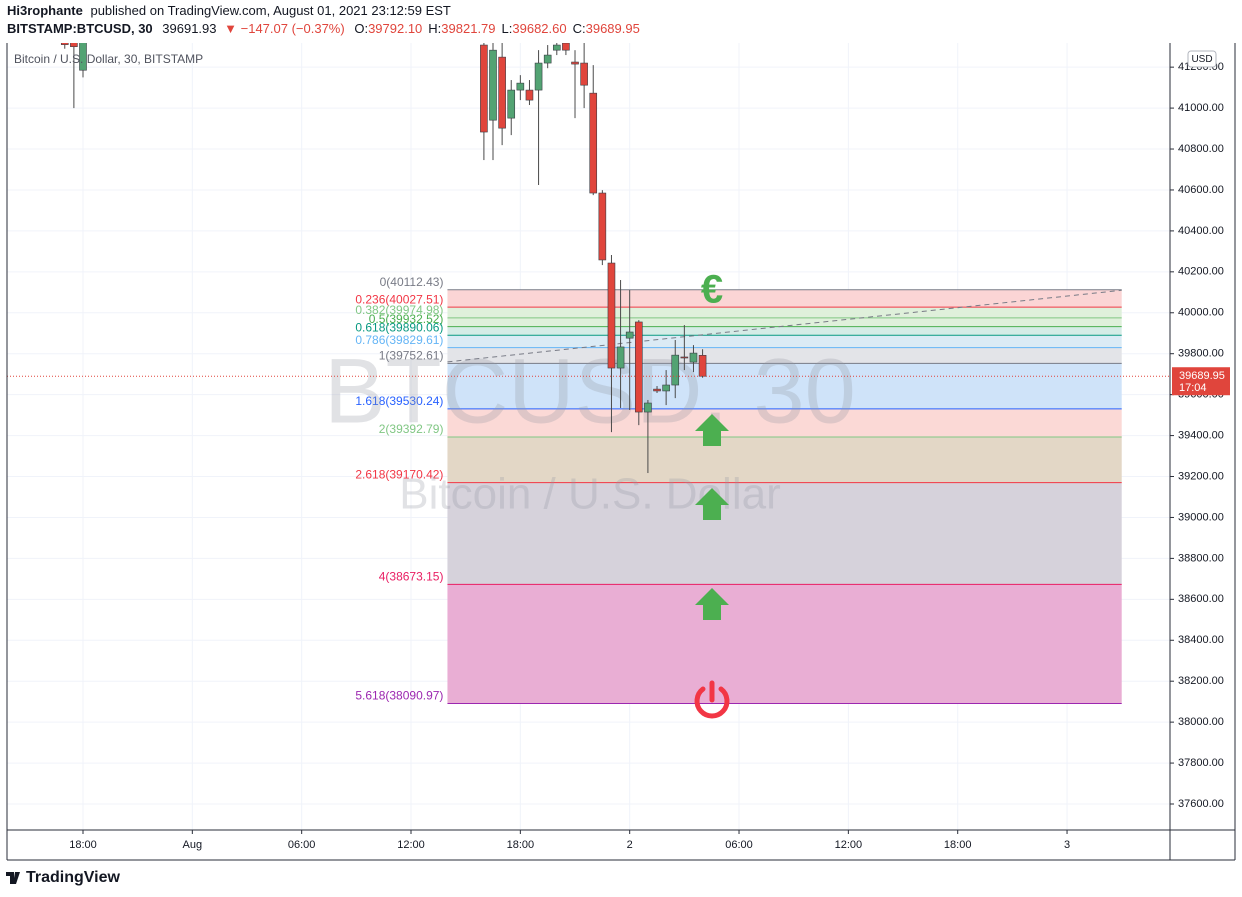 The image size is (1242, 897). I want to click on y-tick-label: 38600.00, so click(1201, 599).